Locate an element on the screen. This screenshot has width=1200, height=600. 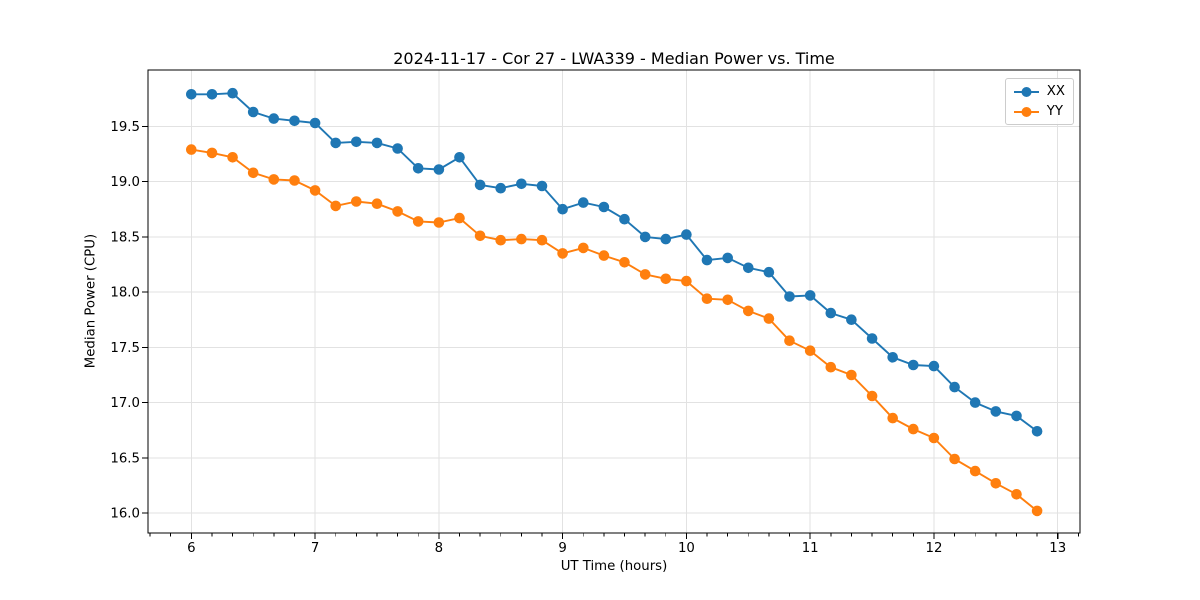
x-tick-label: 6 is located at coordinates (191, 548).